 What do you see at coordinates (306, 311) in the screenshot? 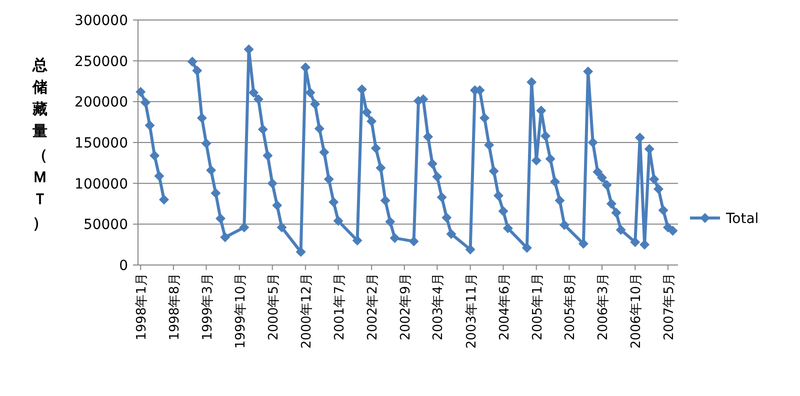
I see `x-tick-label: 2000年12月` at bounding box center [306, 311].